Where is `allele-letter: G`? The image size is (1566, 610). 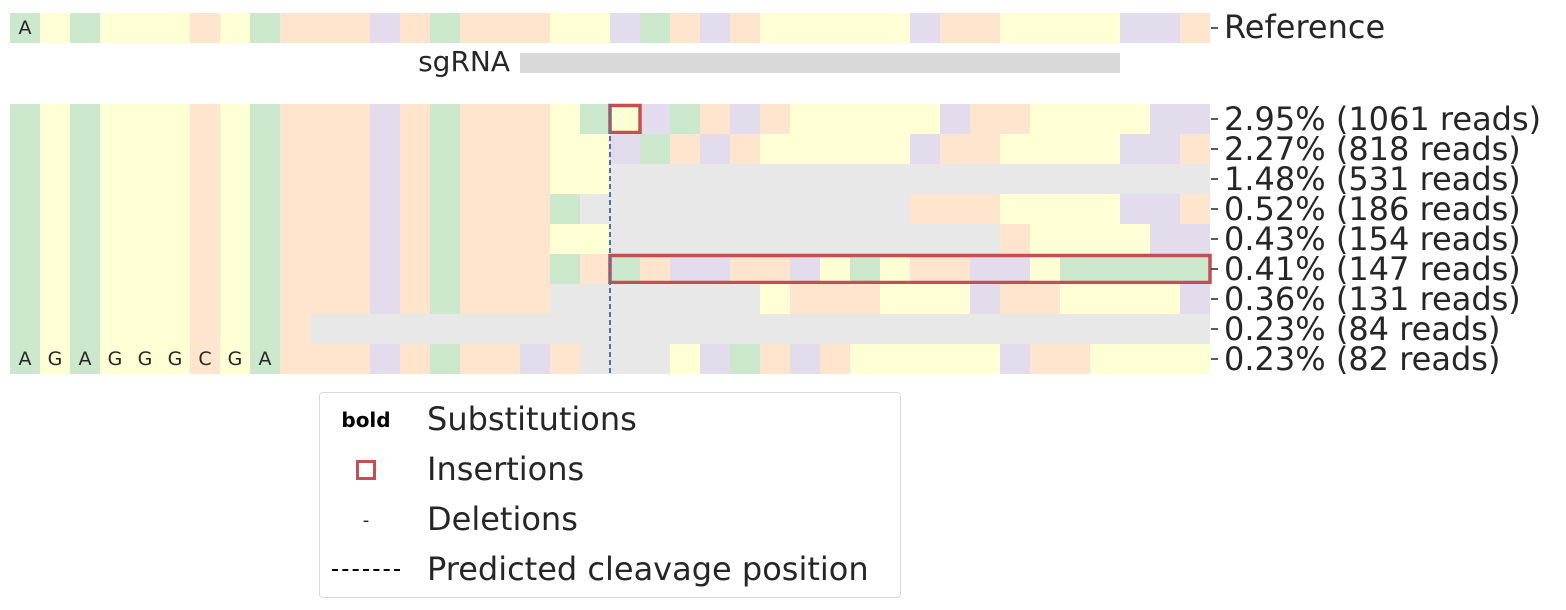 allele-letter: G is located at coordinates (175, 359).